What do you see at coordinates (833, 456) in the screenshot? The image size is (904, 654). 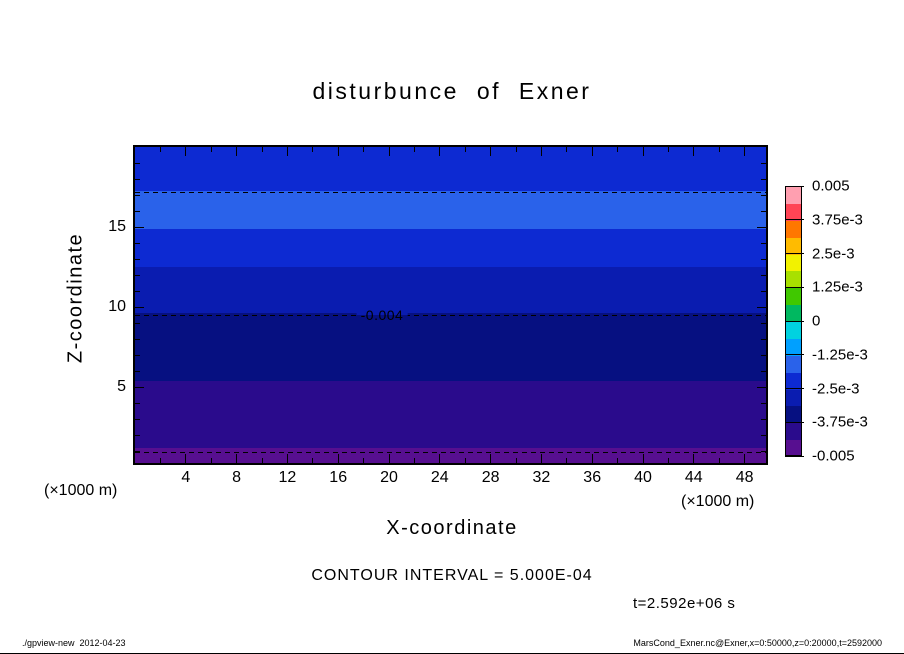 I see `colorbar-tick-label: -0.005` at bounding box center [833, 456].